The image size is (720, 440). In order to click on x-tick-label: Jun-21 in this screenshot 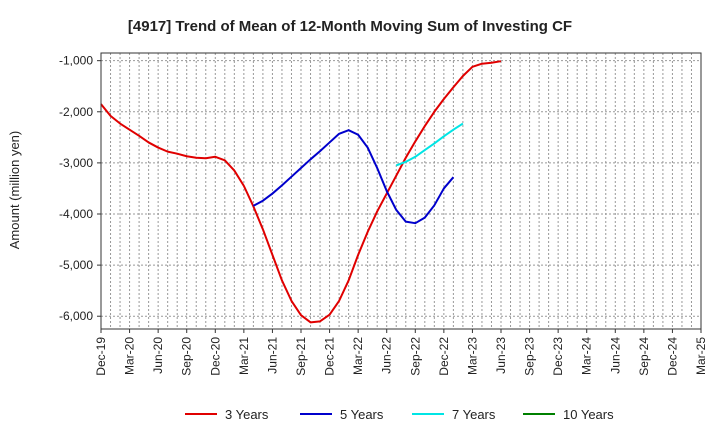, I will do `click(272, 355)`.